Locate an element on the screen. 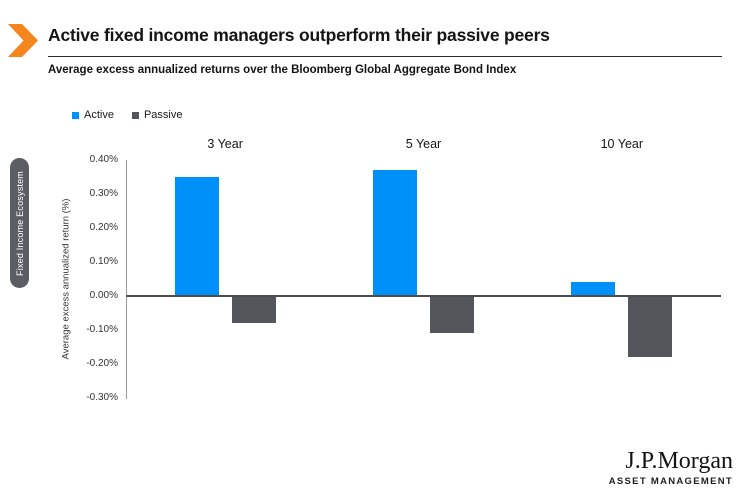 This screenshot has height=494, width=742. y-tick-label: 0.10% is located at coordinates (103, 261).